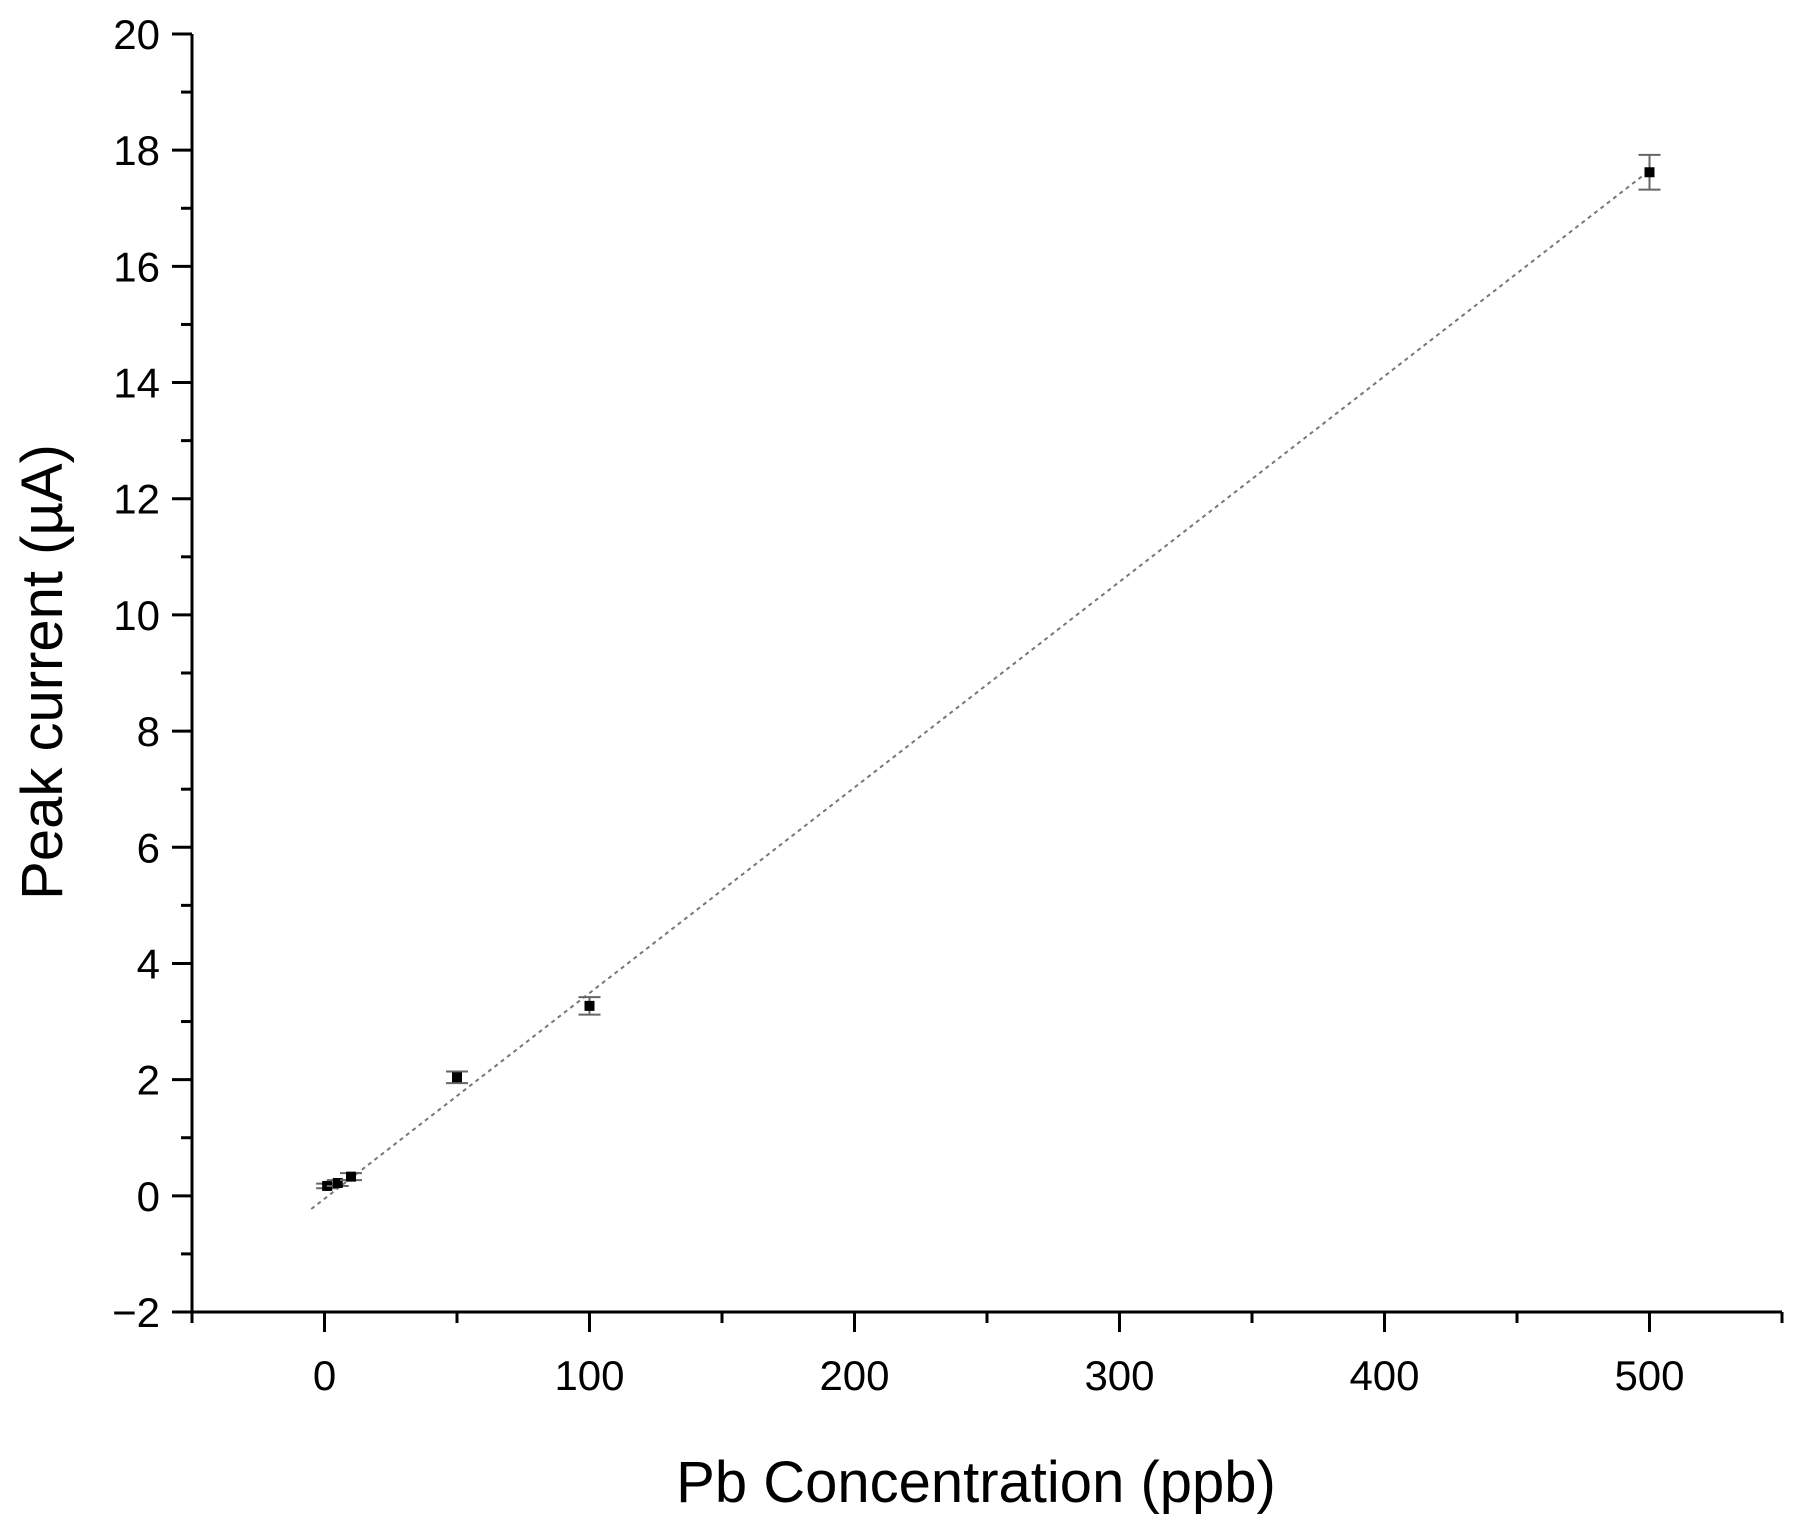  What do you see at coordinates (148, 1196) in the screenshot?
I see `y-tick-label: 0` at bounding box center [148, 1196].